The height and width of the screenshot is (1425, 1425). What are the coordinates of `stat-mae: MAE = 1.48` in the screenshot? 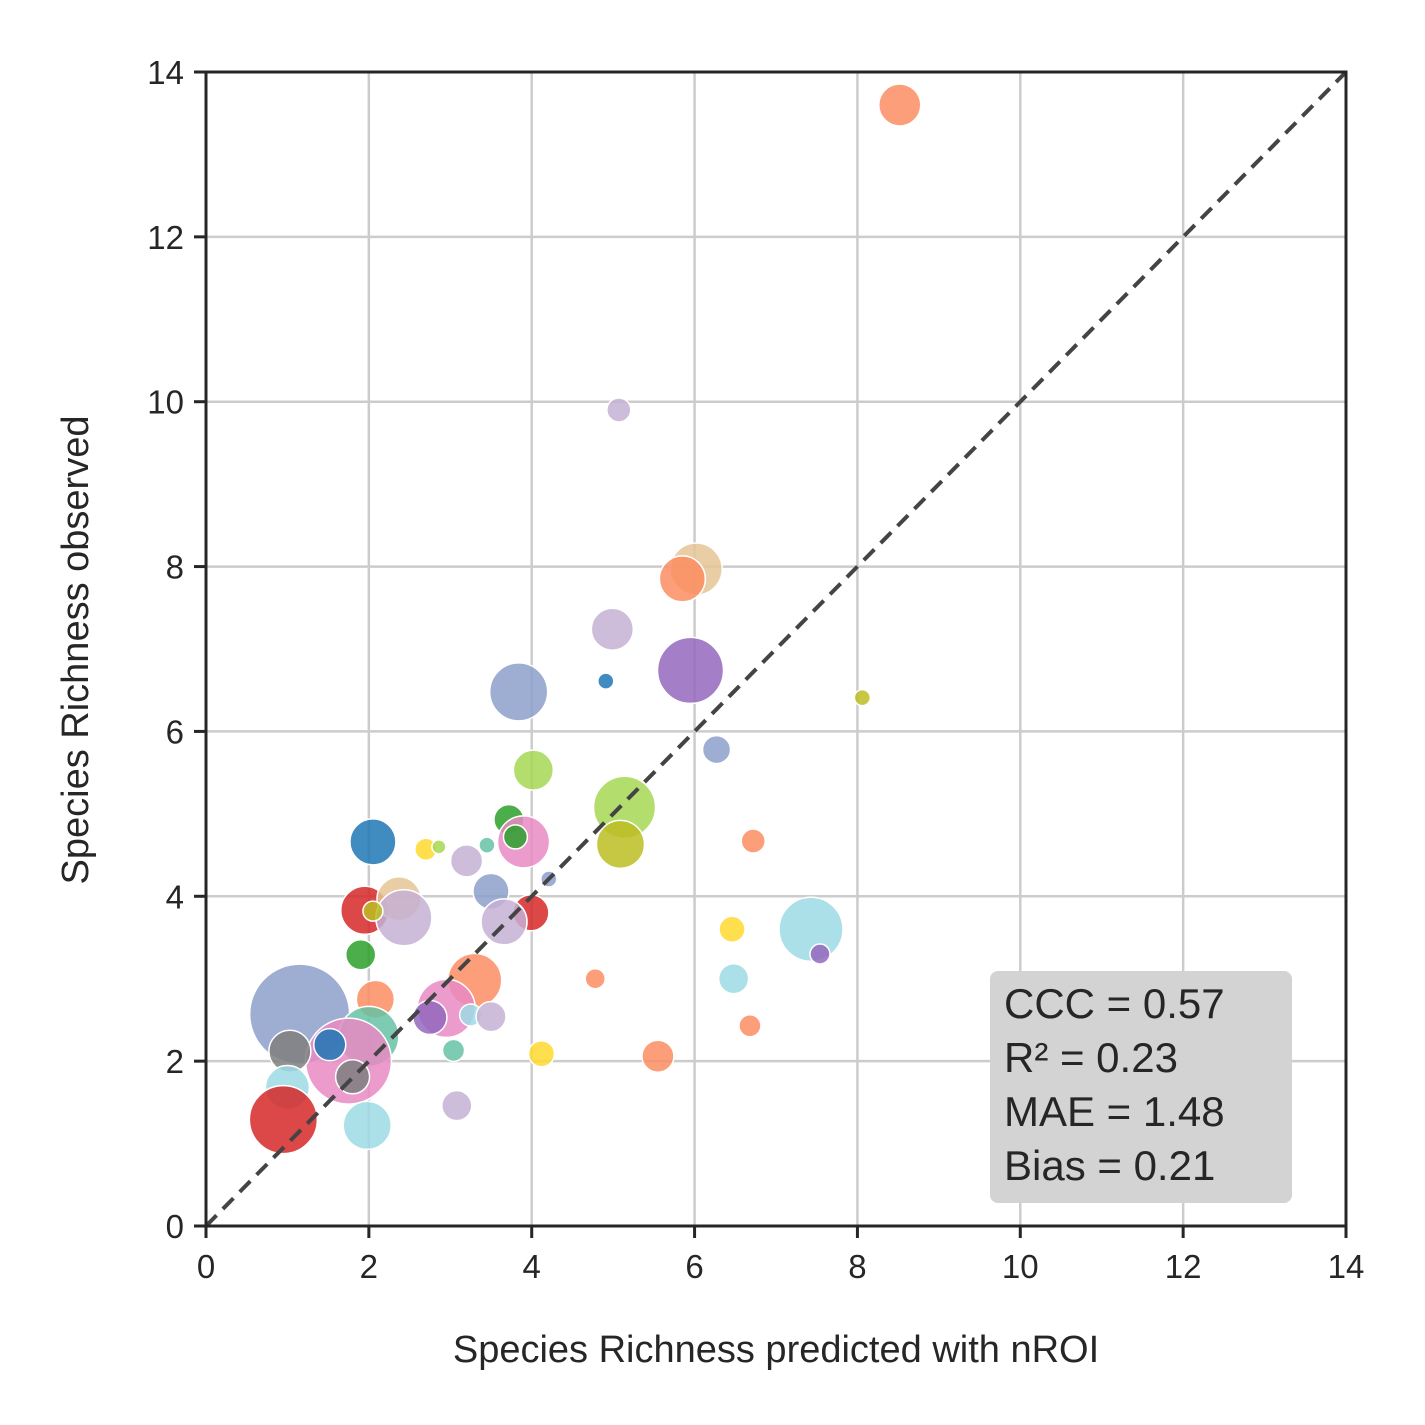 It's located at (1114, 1111).